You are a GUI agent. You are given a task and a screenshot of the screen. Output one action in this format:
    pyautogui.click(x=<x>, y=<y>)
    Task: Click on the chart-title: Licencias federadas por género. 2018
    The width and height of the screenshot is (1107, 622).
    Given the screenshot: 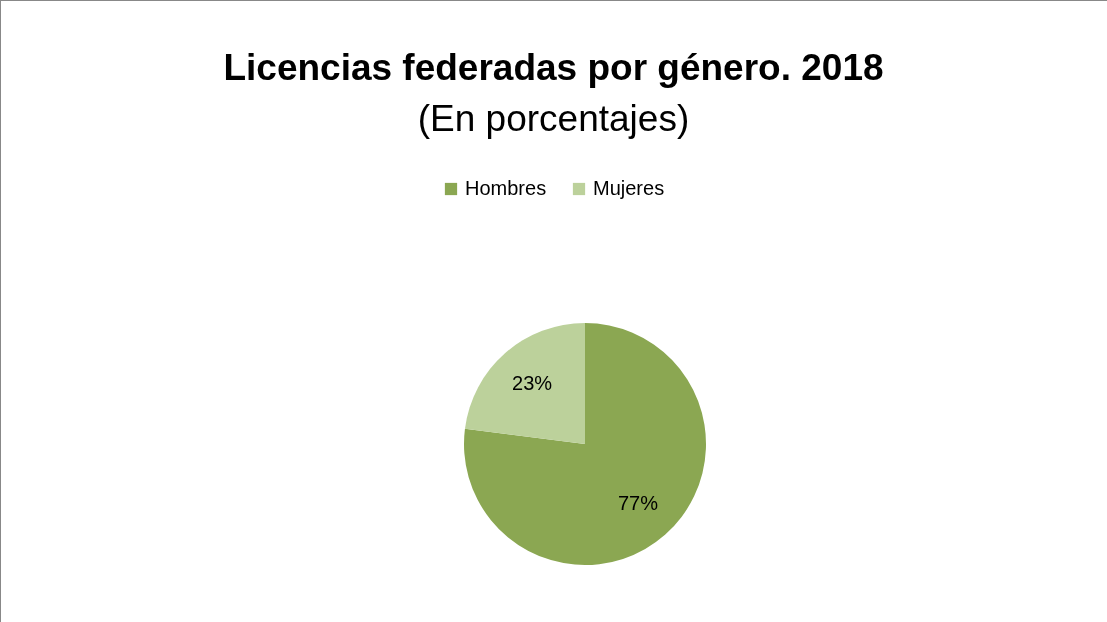 What is the action you would take?
    pyautogui.click(x=553, y=67)
    